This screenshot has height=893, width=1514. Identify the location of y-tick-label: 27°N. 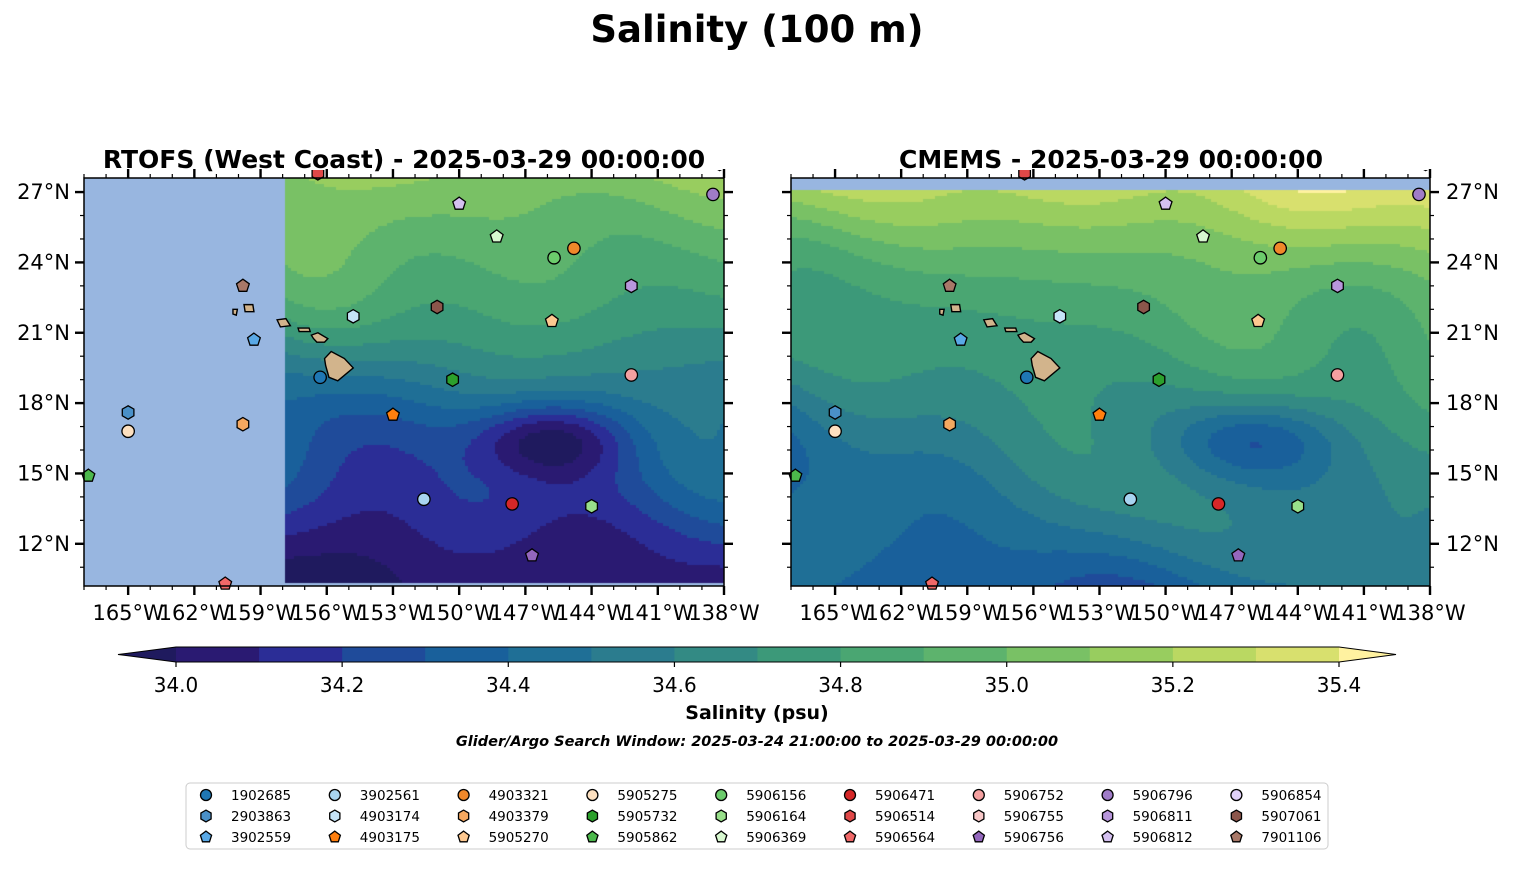
(43, 192).